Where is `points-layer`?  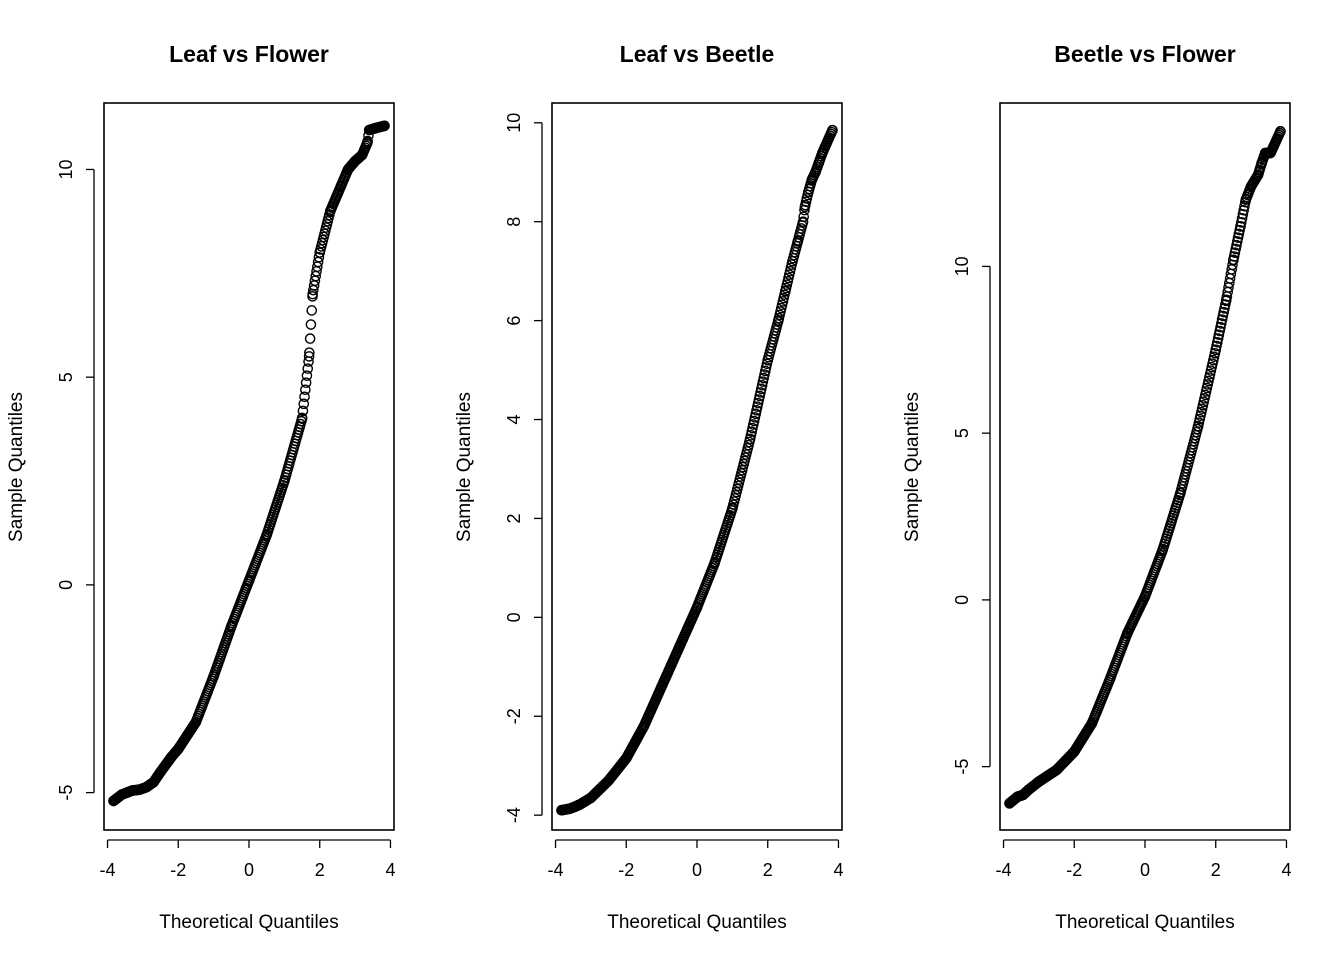 points-layer is located at coordinates (1145, 467).